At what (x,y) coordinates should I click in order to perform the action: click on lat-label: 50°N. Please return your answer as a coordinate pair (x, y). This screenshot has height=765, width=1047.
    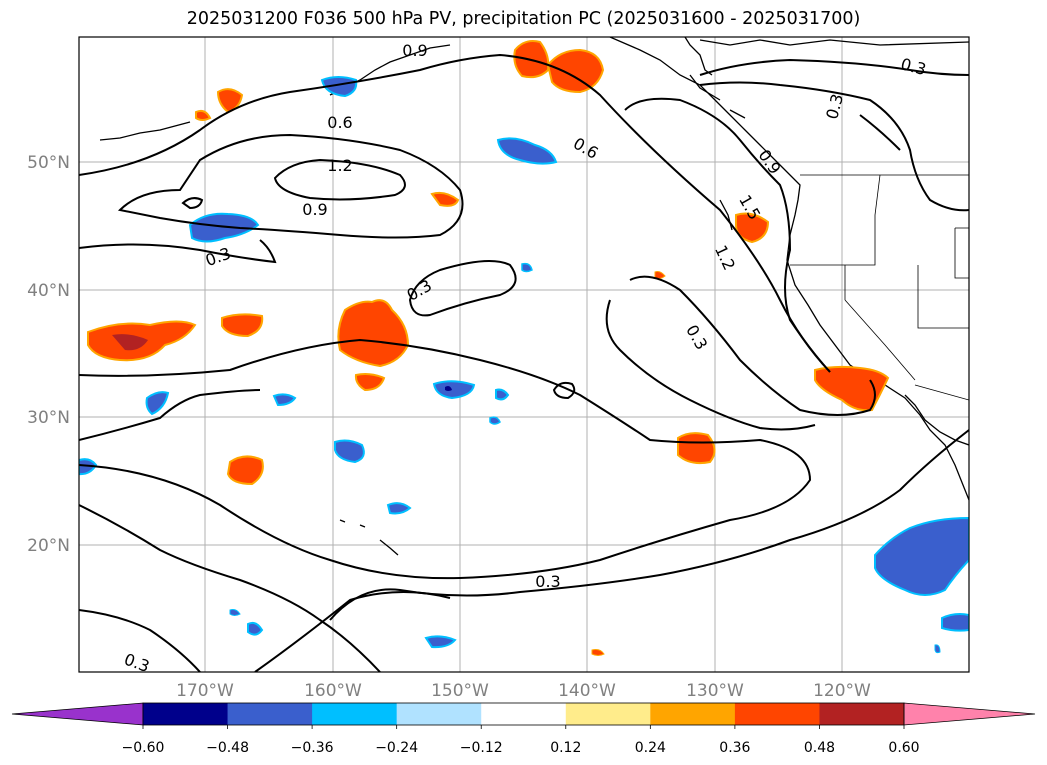
    Looking at the image, I should click on (48, 163).